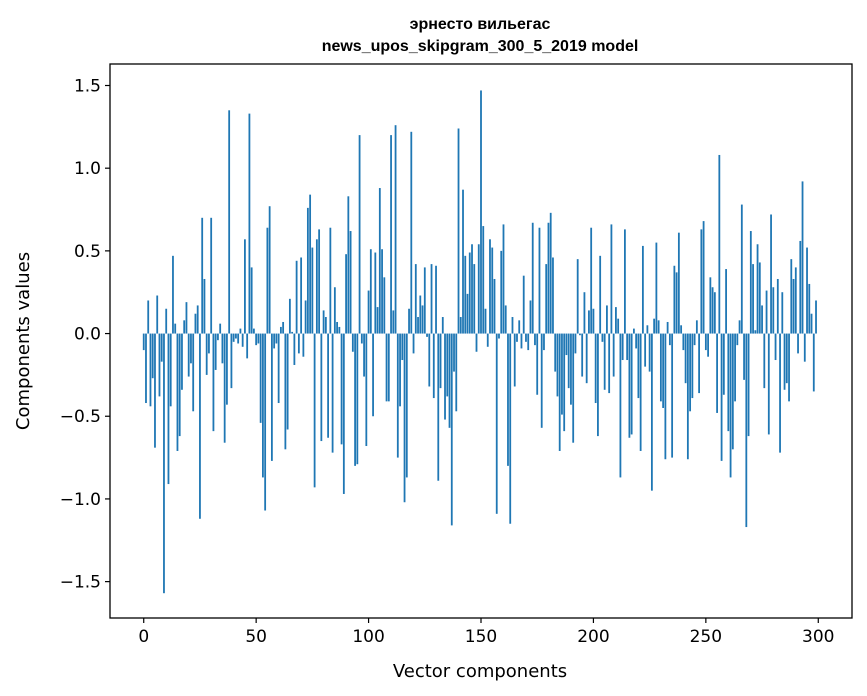  I want to click on y-tick-label: 1.0, so click(87, 169).